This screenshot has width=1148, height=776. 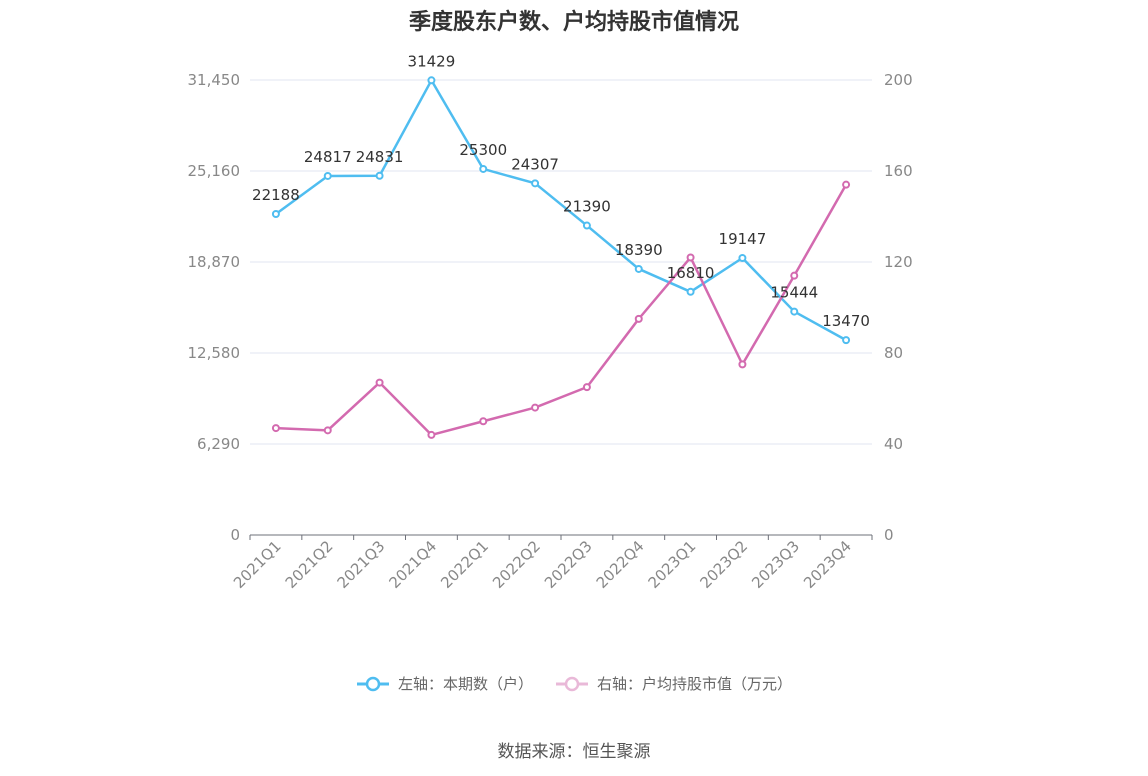 What do you see at coordinates (794, 293) in the screenshot?
I see `data-label: 15444` at bounding box center [794, 293].